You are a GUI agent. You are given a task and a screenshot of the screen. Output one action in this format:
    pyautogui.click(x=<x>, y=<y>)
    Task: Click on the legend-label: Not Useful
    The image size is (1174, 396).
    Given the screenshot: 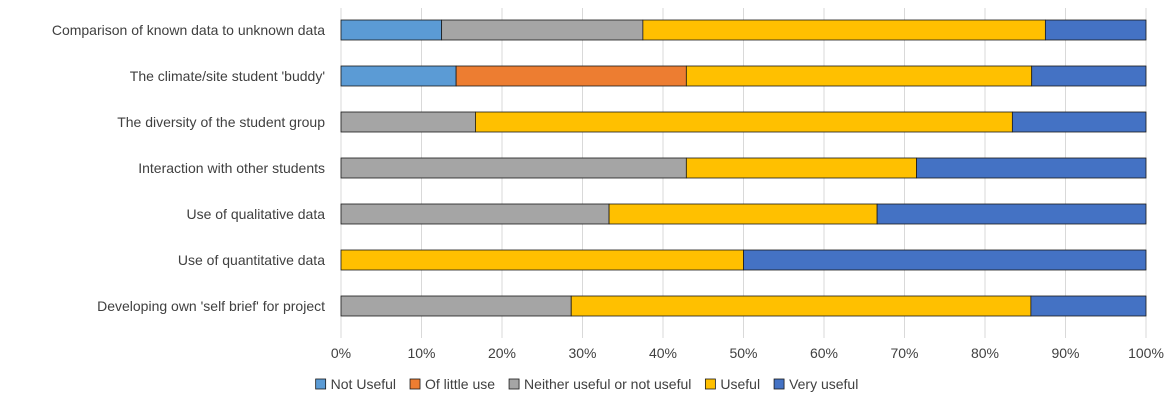 What is the action you would take?
    pyautogui.click(x=363, y=384)
    